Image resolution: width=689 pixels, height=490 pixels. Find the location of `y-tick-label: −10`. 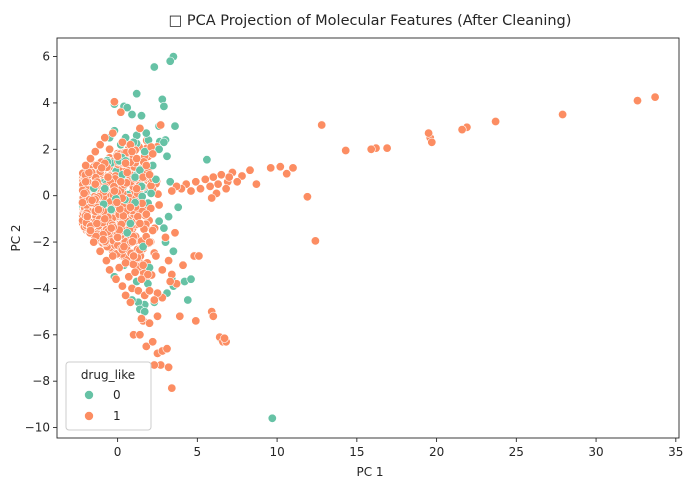

y-tick-label: −10 is located at coordinates (37, 428).